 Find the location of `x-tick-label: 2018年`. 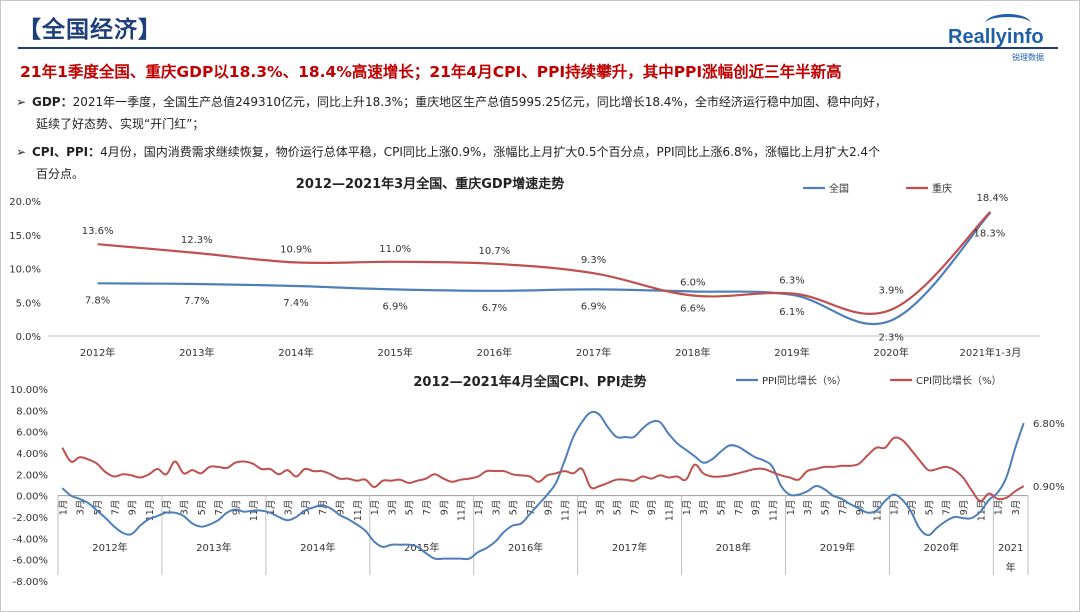

x-tick-label: 2018年 is located at coordinates (692, 352).